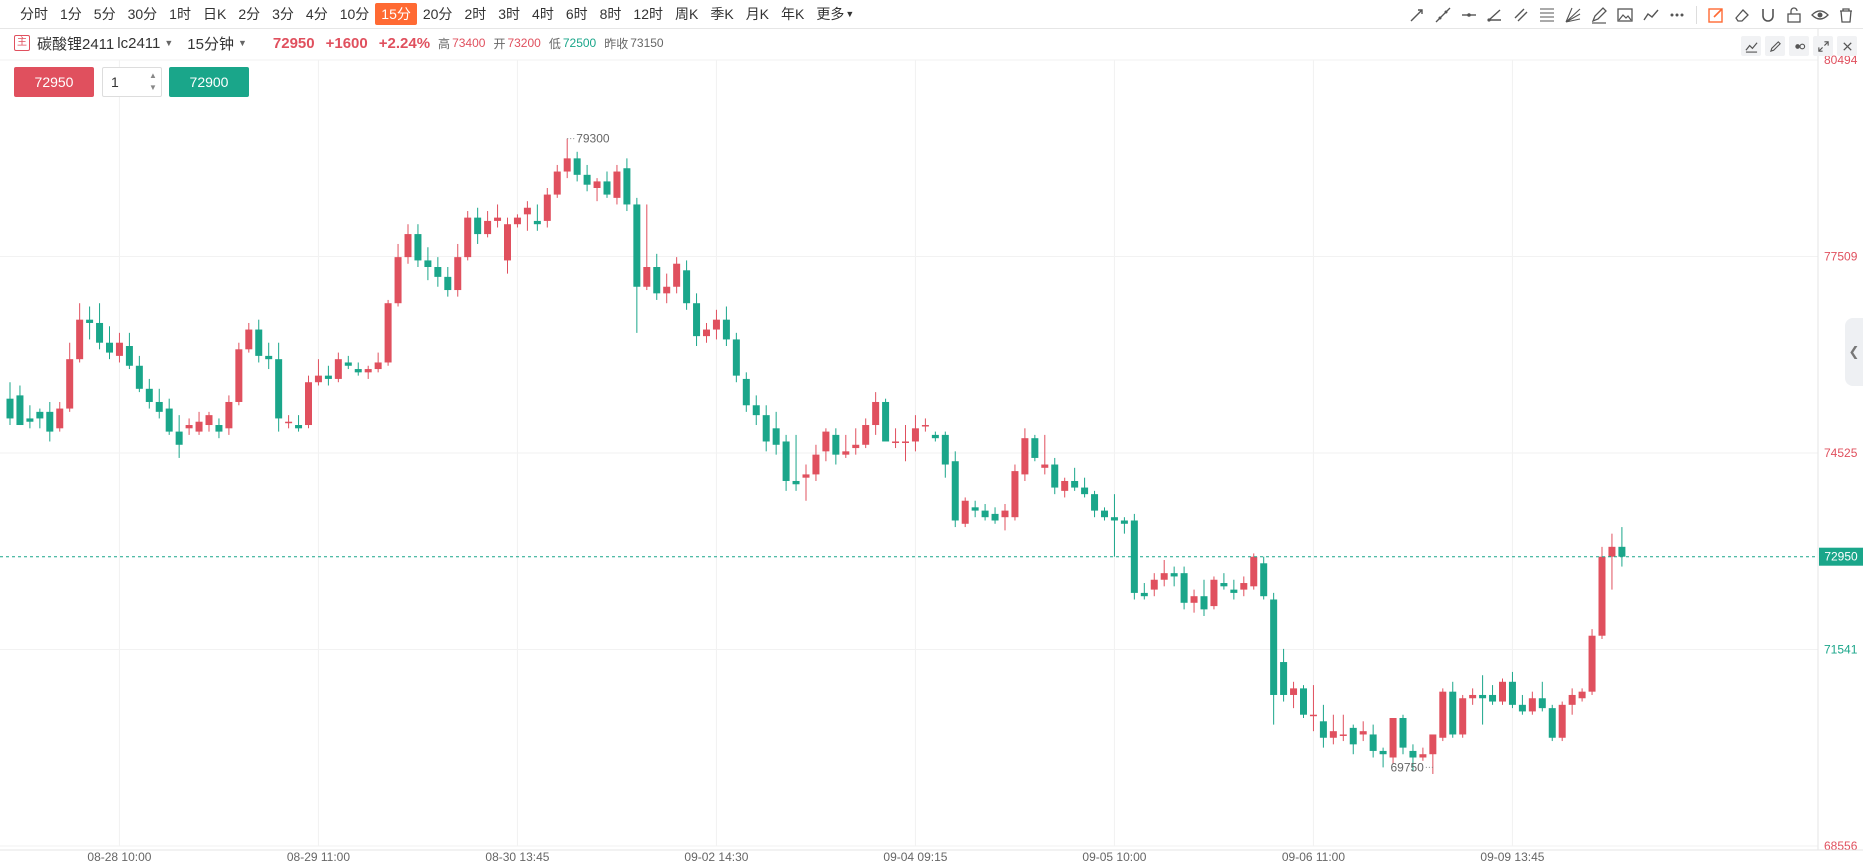 Image resolution: width=1863 pixels, height=867 pixels. What do you see at coordinates (283, 14) in the screenshot?
I see `period-tab: 3分` at bounding box center [283, 14].